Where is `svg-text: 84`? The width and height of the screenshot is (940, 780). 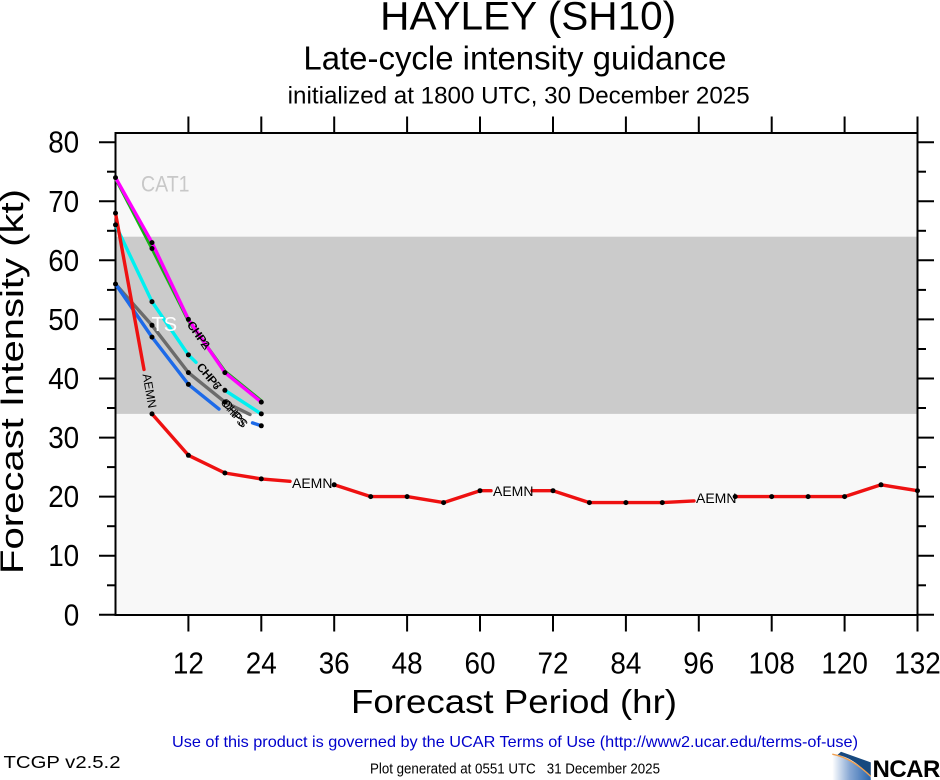
svg-text: 84 is located at coordinates (625, 663).